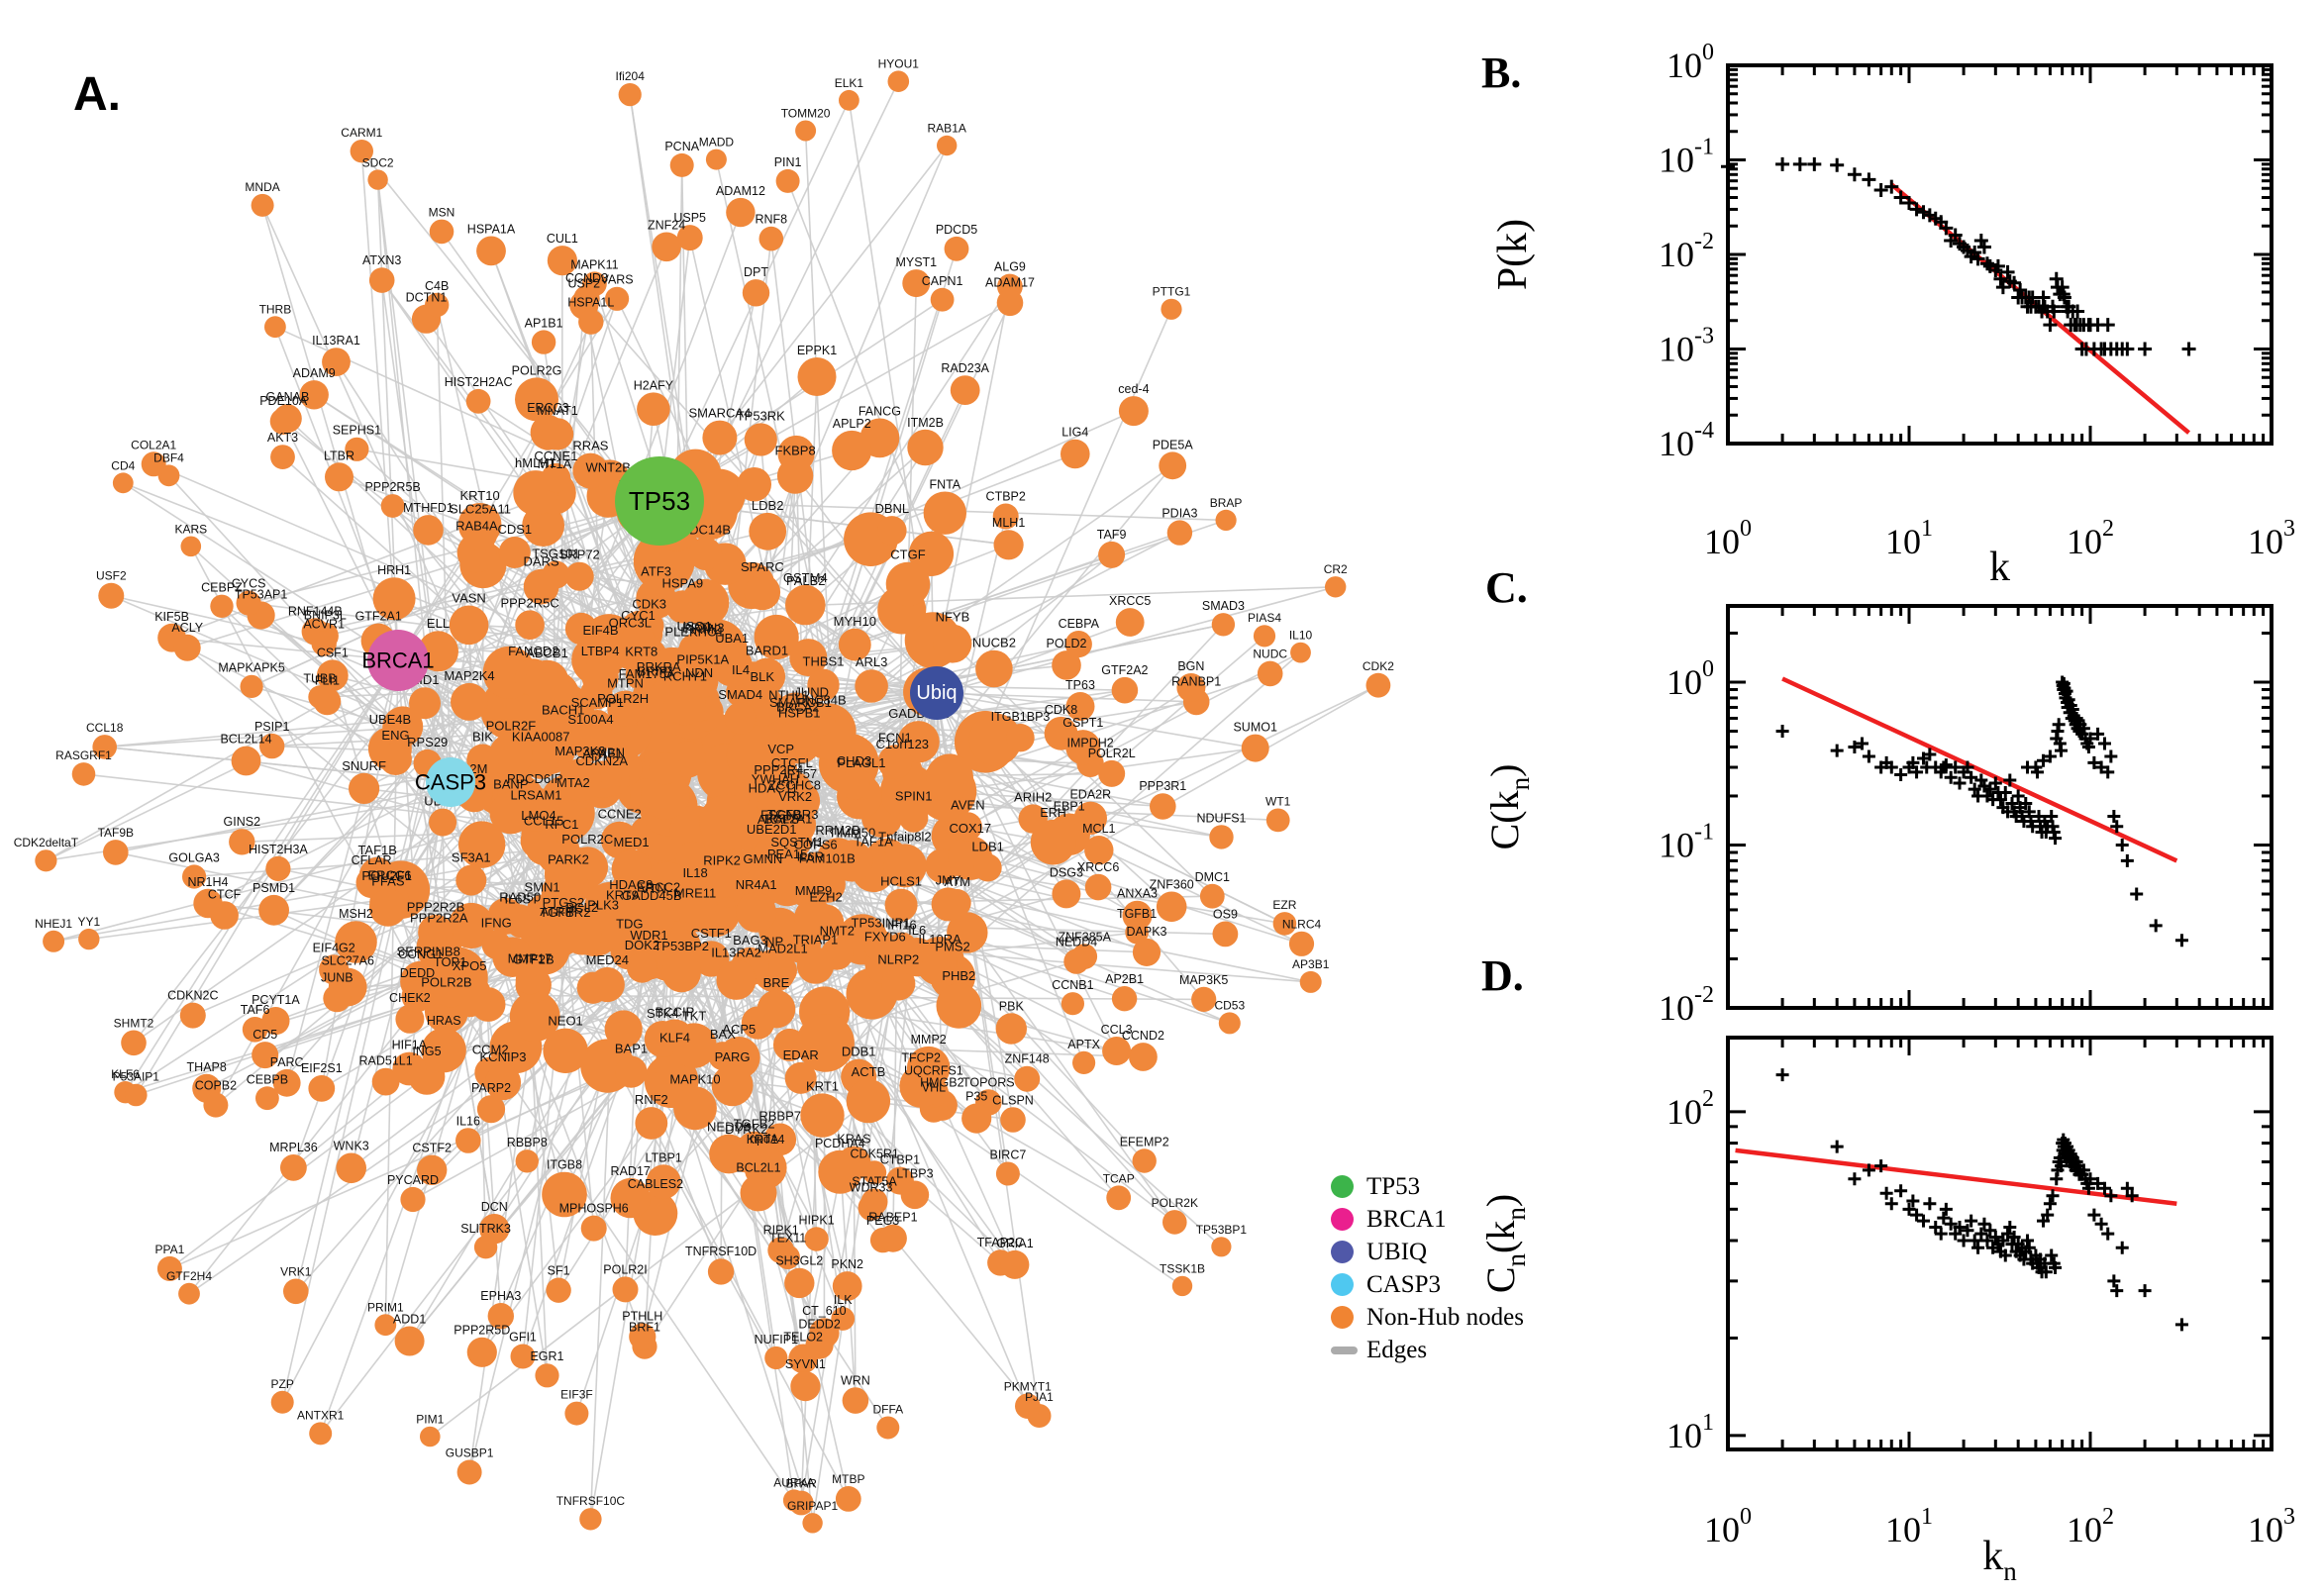 The width and height of the screenshot is (2323, 1596). Describe the element at coordinates (170, 1249) in the screenshot. I see `network-node-label: PPA1` at that location.